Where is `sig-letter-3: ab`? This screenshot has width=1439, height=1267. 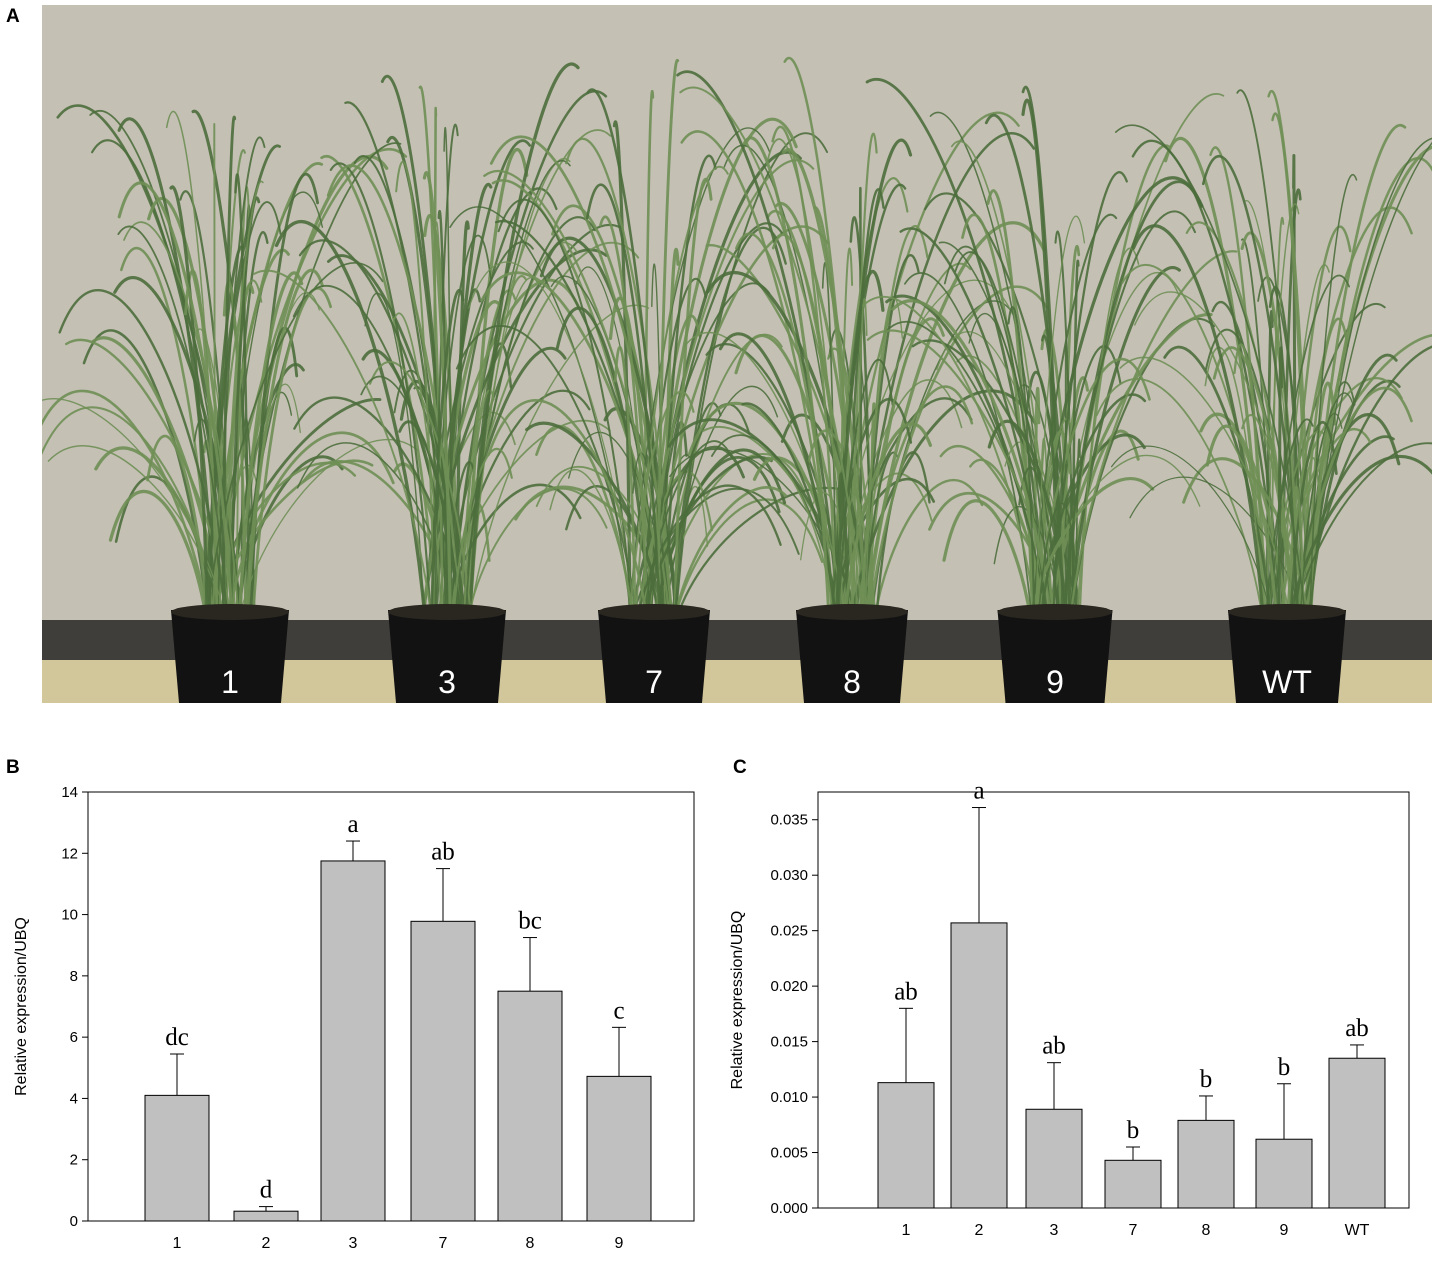
sig-letter-3: ab is located at coordinates (1054, 1046).